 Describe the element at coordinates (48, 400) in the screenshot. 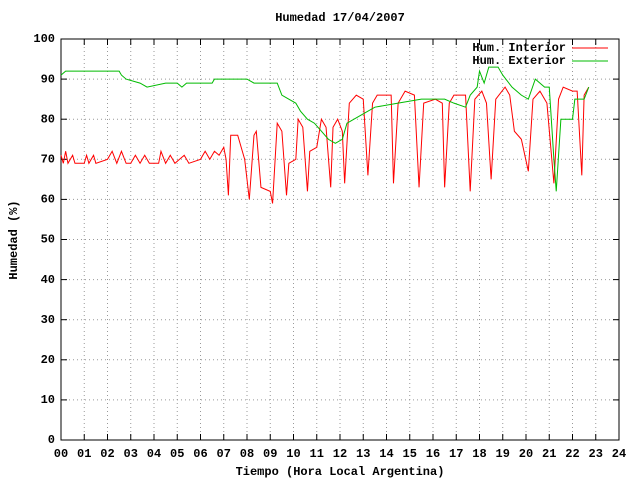

I see `y-tick-label: 10` at that location.